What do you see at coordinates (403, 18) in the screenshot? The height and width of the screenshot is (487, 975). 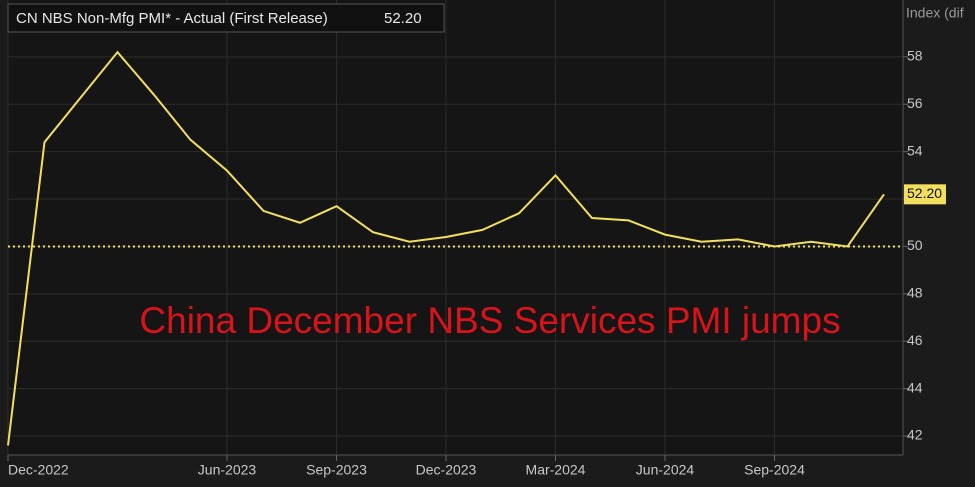 I see `legend-value: 52.20` at bounding box center [403, 18].